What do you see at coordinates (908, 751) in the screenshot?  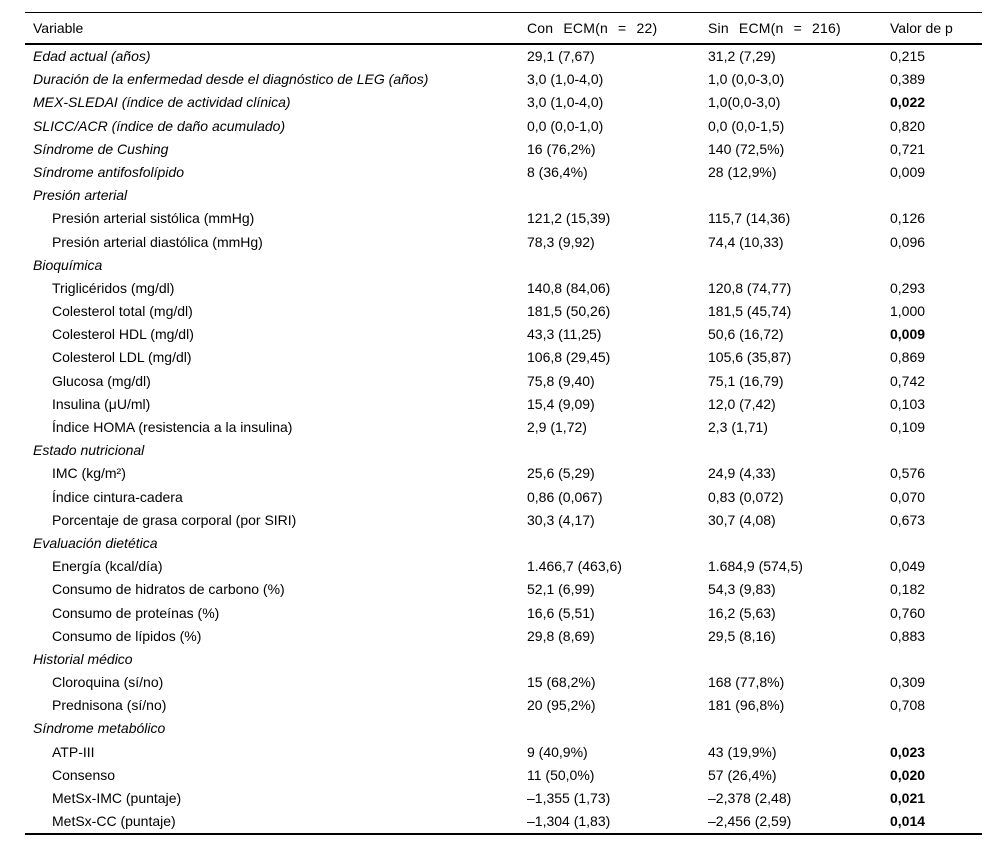 I see `p-value: 0,023` at bounding box center [908, 751].